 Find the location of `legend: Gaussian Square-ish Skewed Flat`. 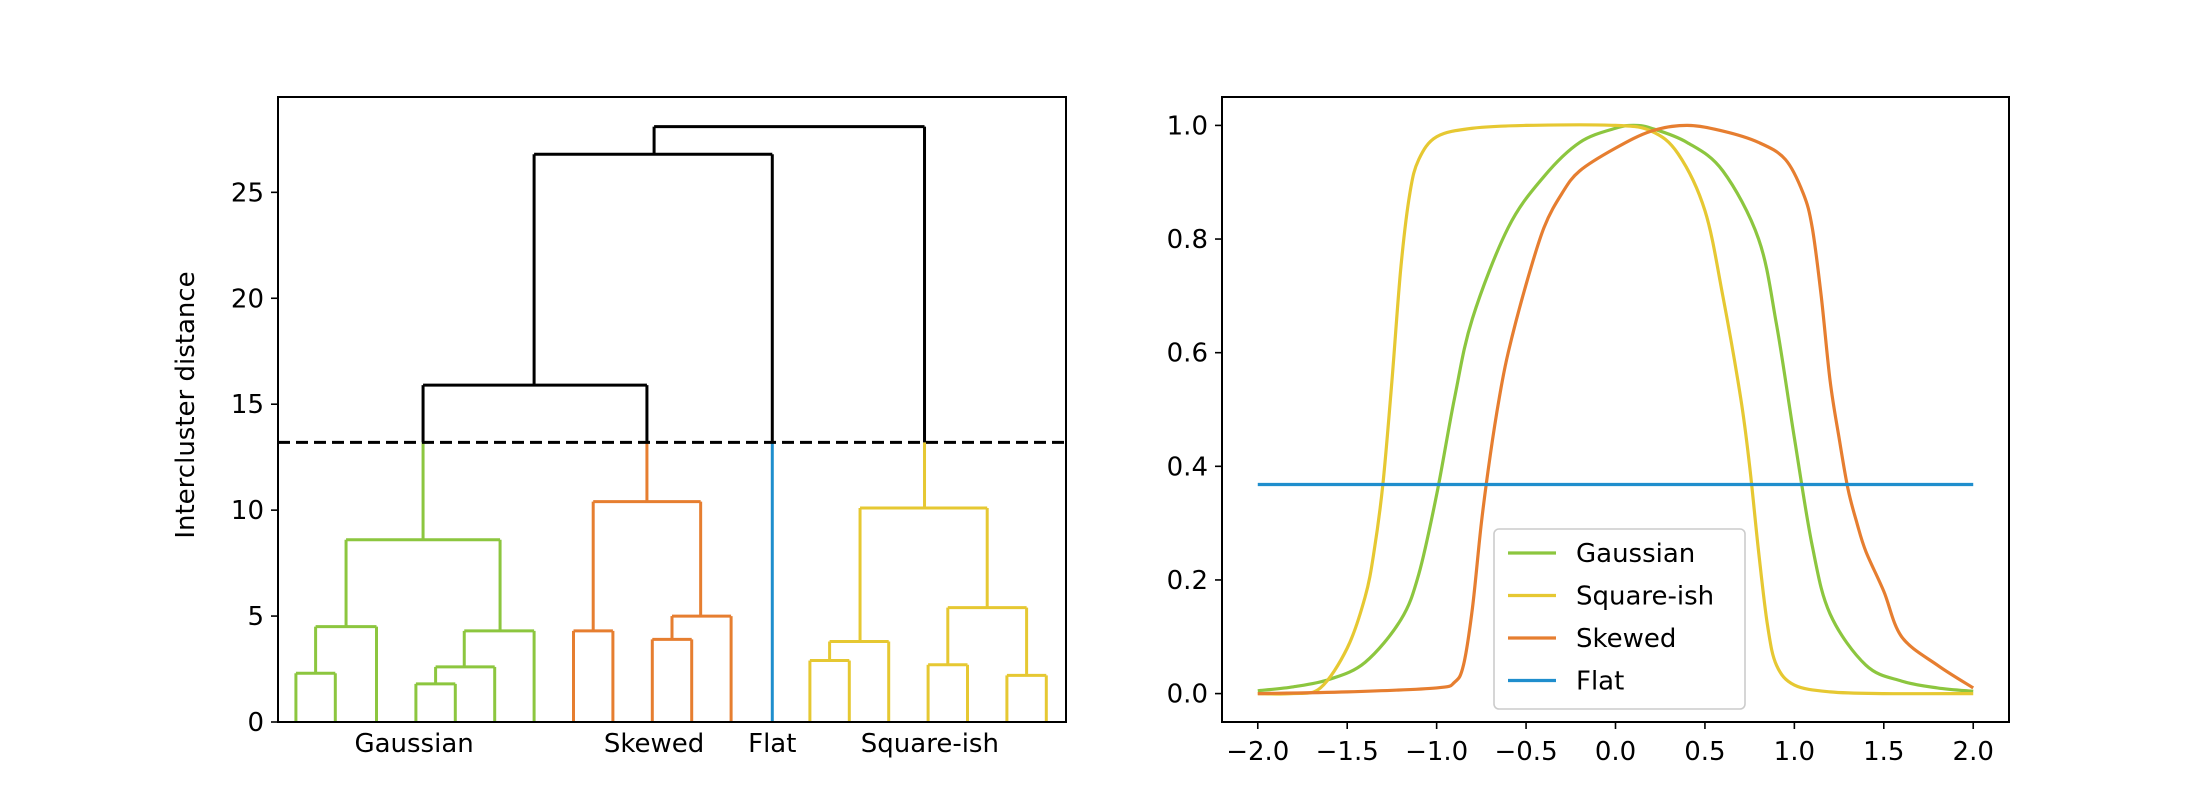

legend: Gaussian Square-ish Skewed Flat is located at coordinates (1619, 619).